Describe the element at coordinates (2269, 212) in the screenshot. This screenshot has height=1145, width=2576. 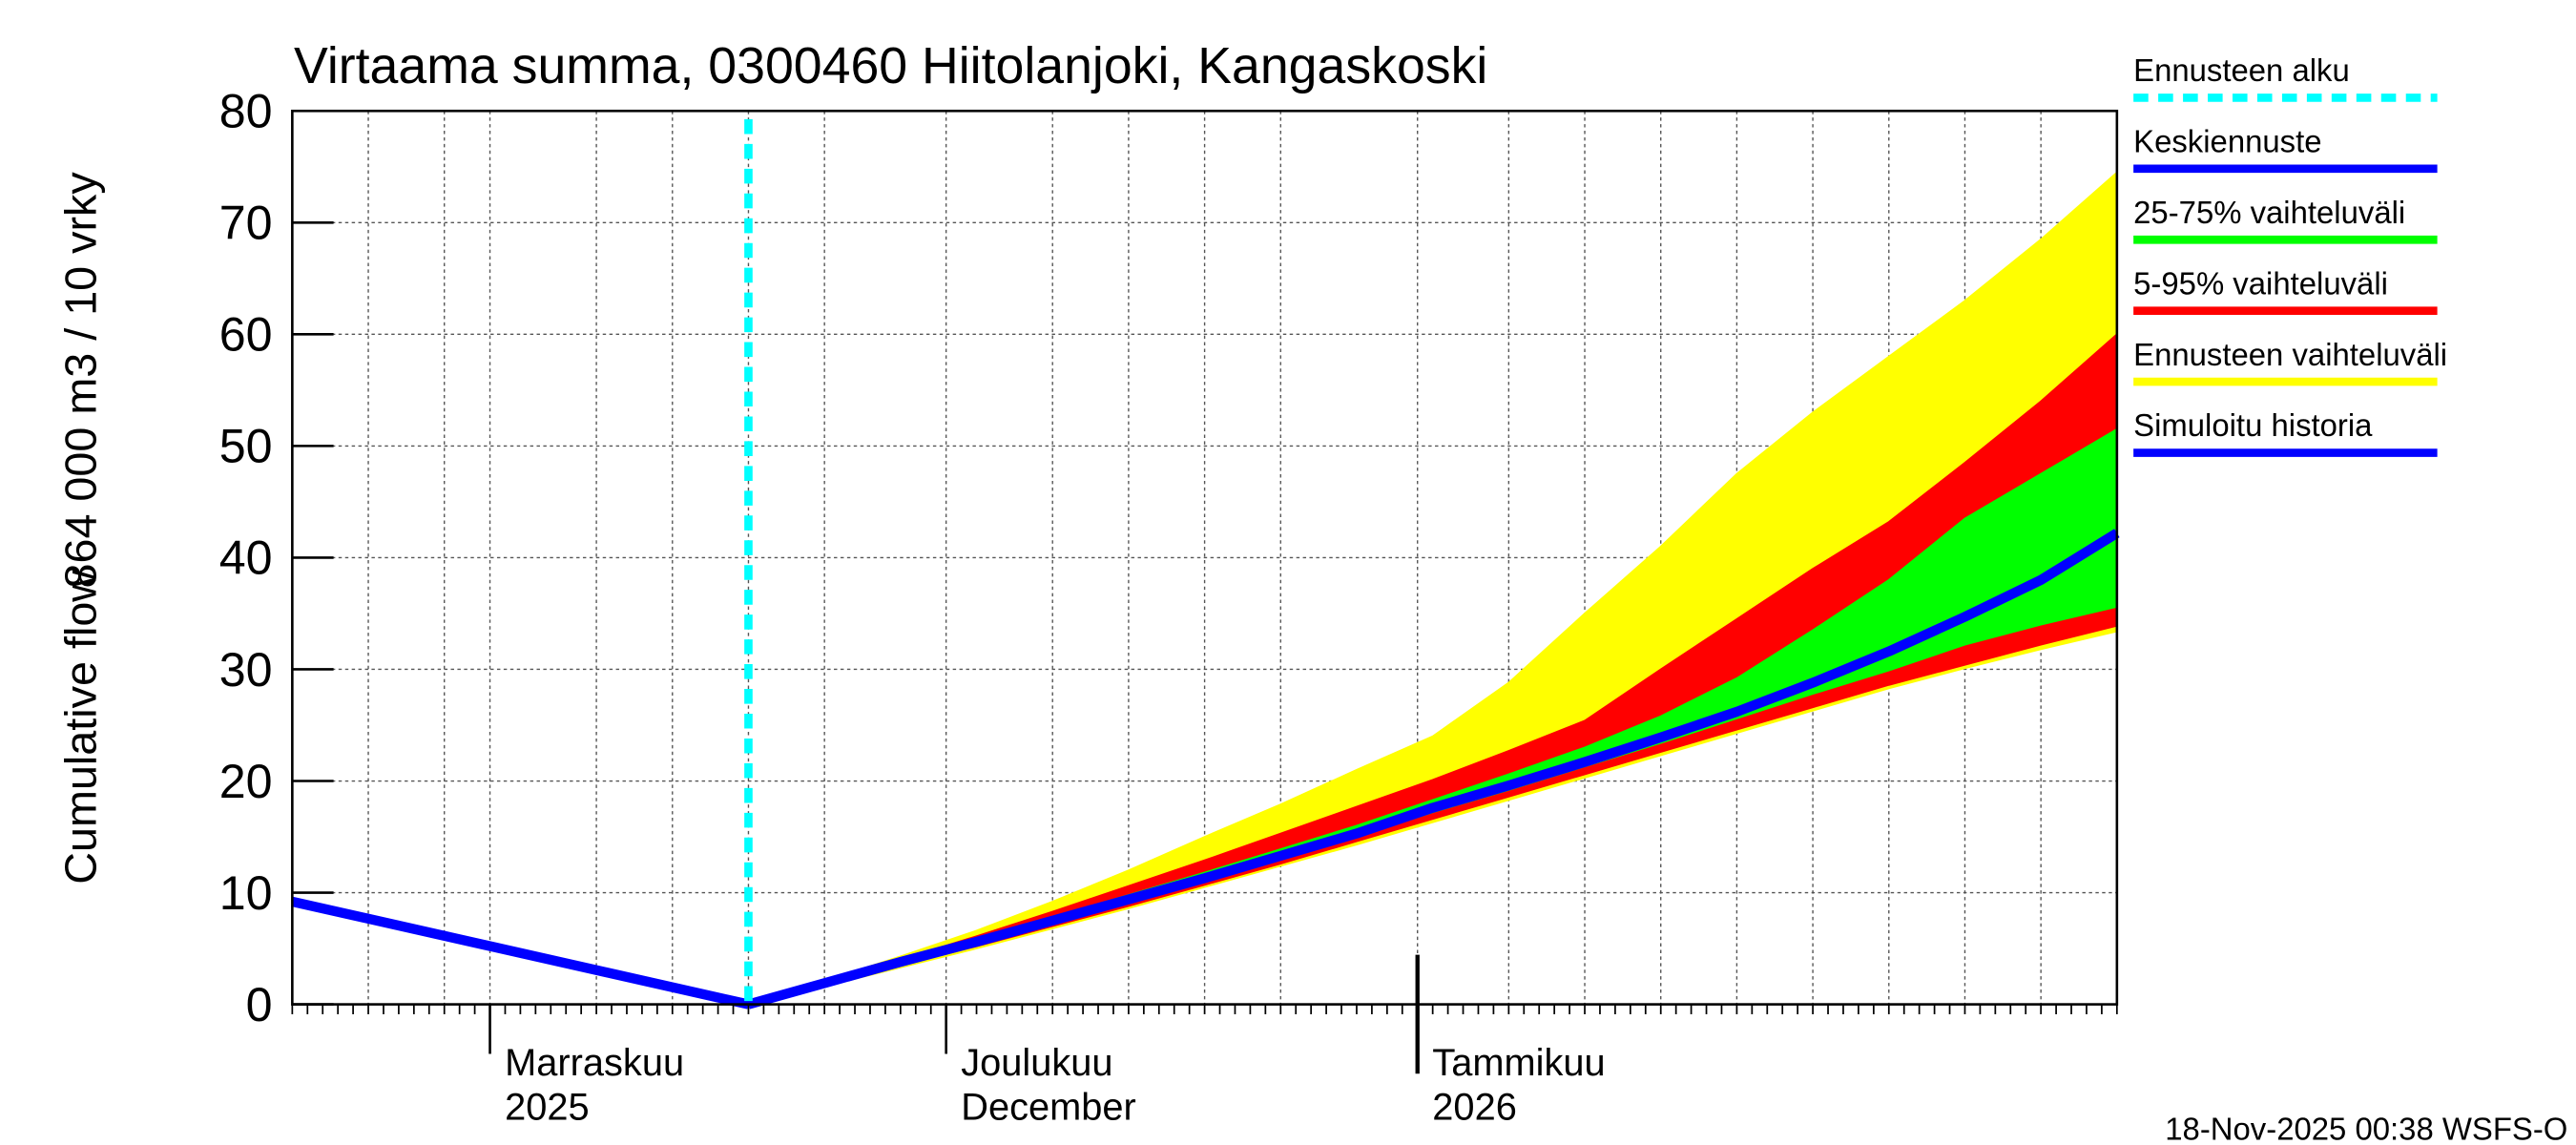
I see `legend-label: 25-75% vaihteluväli` at that location.